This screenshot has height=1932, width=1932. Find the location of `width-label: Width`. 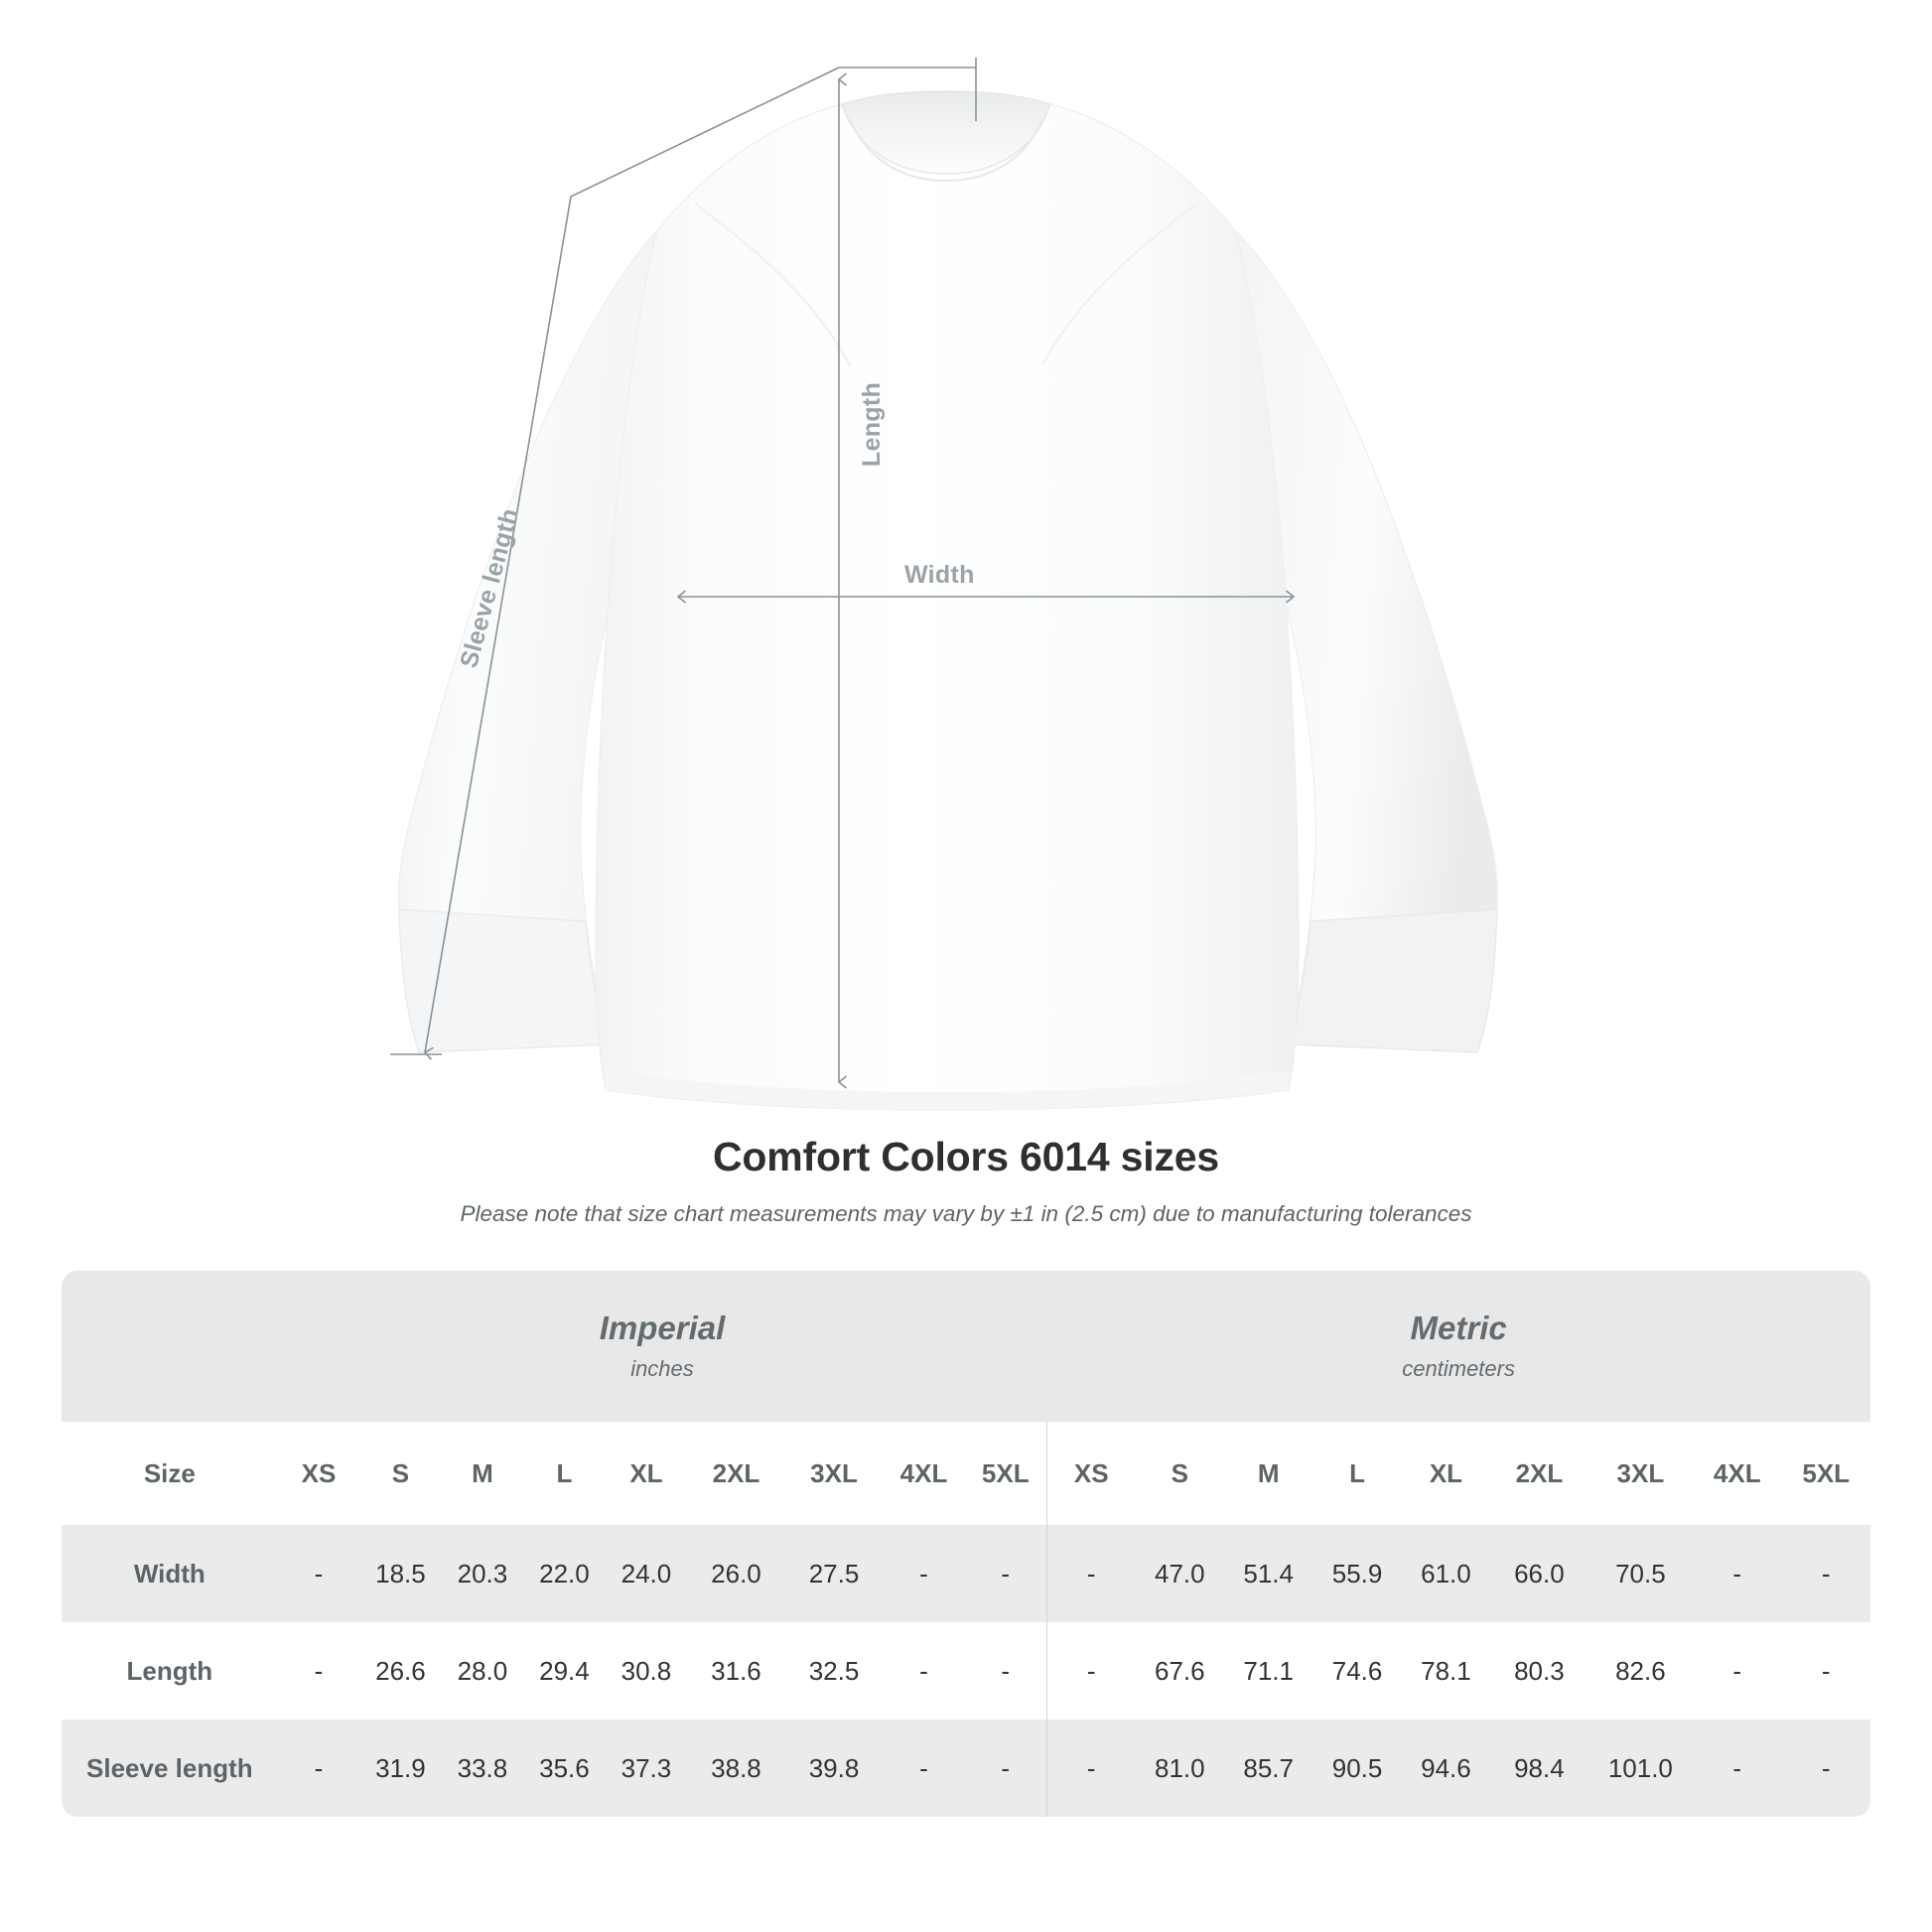

width-label: Width is located at coordinates (939, 575).